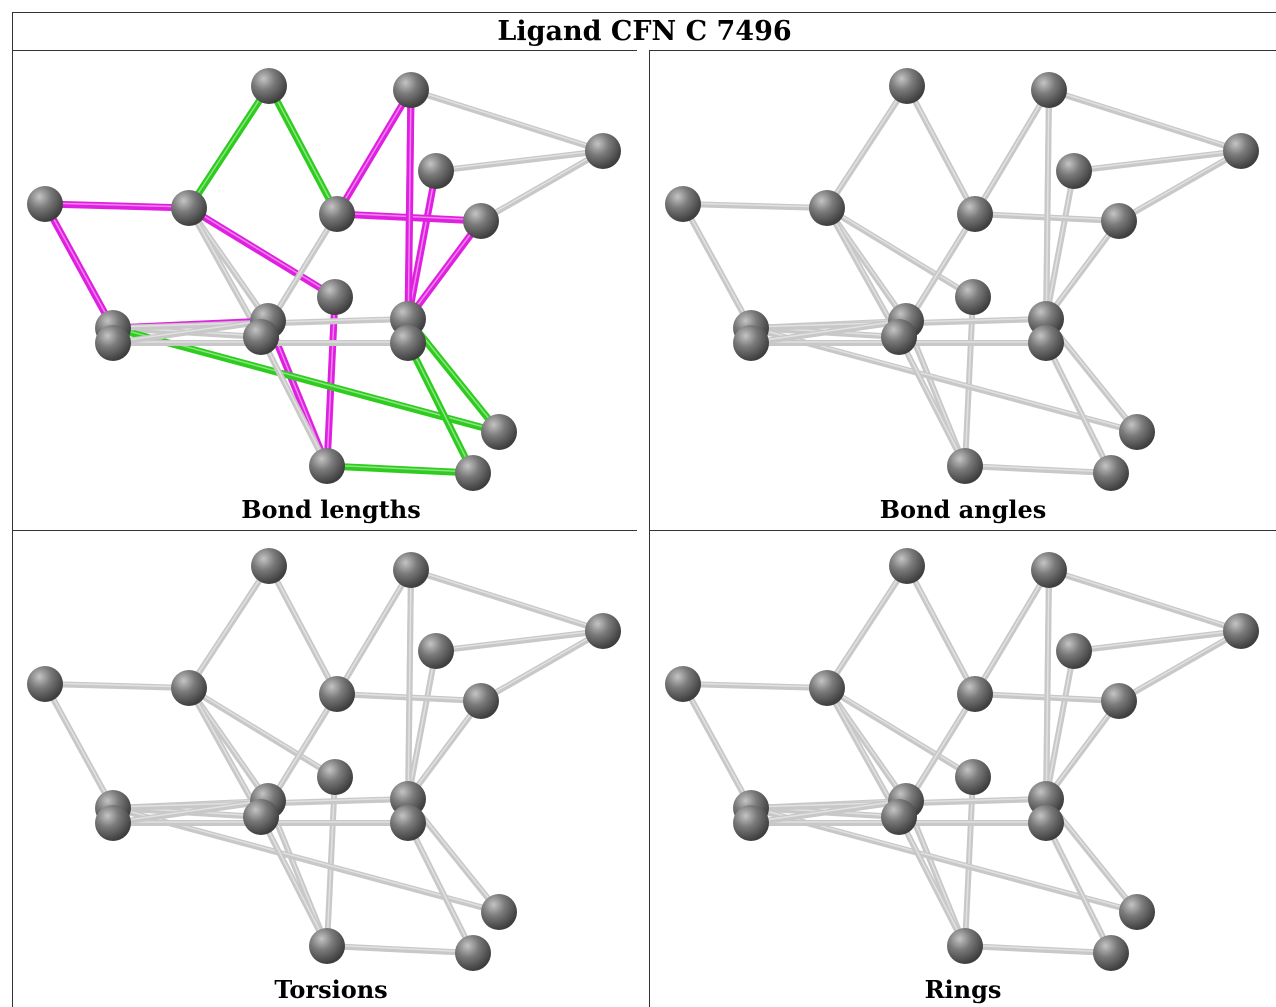 This screenshot has width=1276, height=1007. Describe the element at coordinates (963, 509) in the screenshot. I see `panel-label-bond-angles: Bond angles` at that location.